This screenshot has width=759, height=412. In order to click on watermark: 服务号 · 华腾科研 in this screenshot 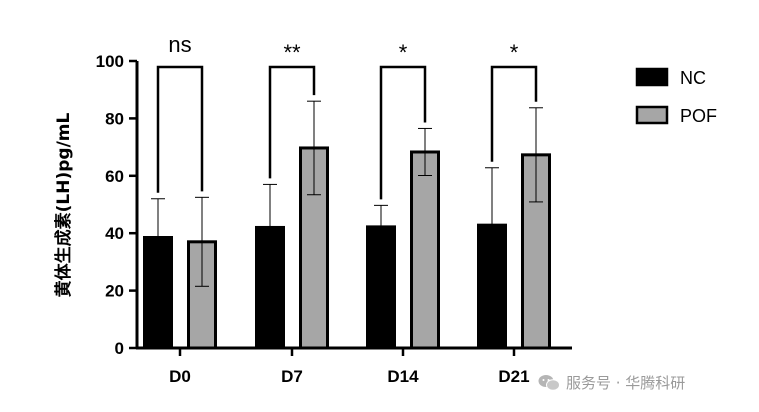, I will do `click(611, 382)`.